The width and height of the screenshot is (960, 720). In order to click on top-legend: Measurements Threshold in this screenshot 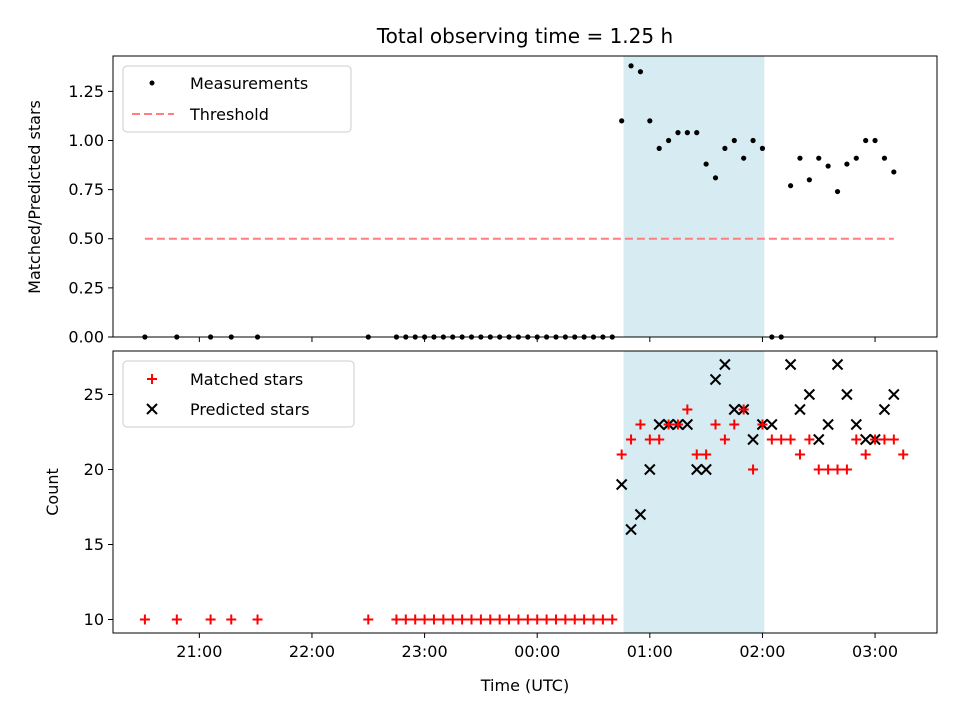, I will do `click(237, 99)`.